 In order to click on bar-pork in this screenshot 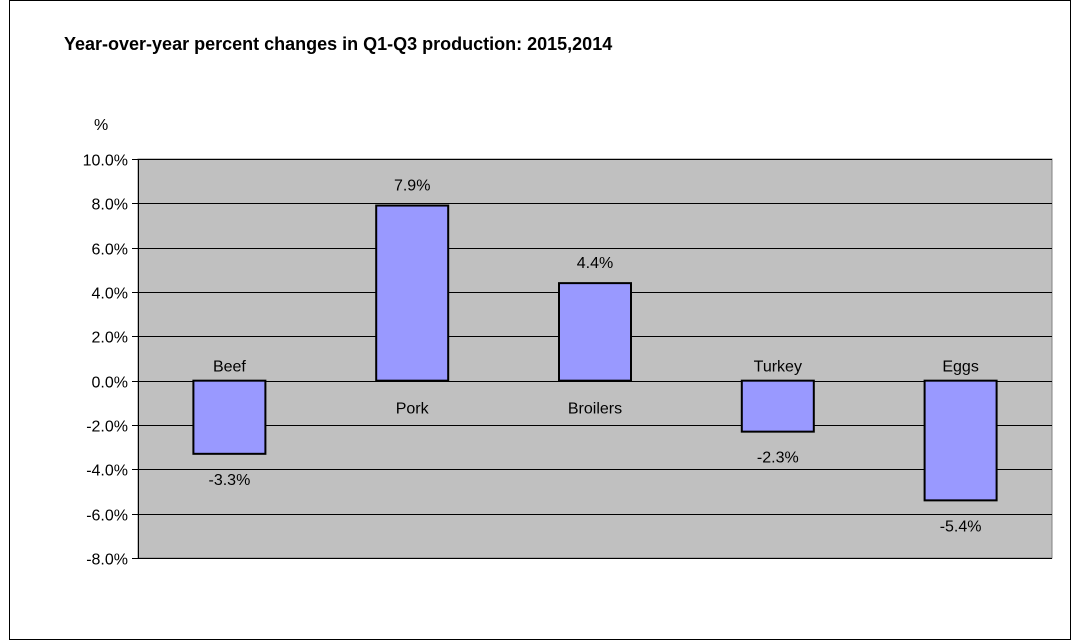, I will do `click(412, 293)`.